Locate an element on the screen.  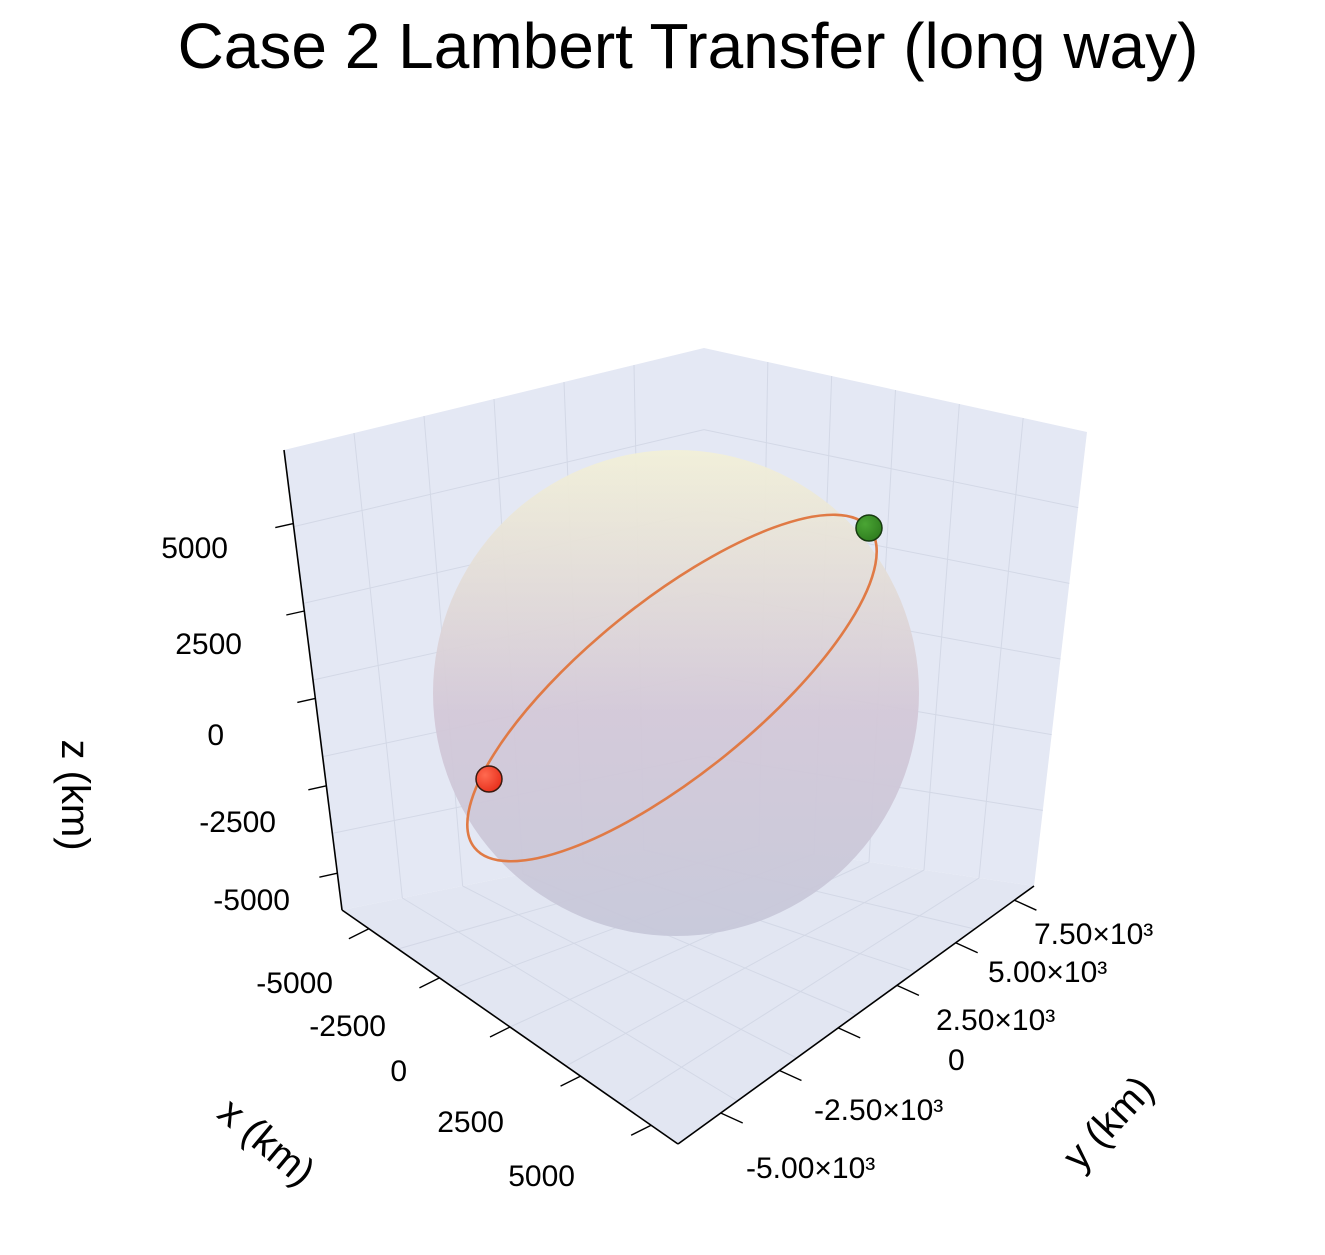
y-tick-label: 0 is located at coordinates (956, 1060).